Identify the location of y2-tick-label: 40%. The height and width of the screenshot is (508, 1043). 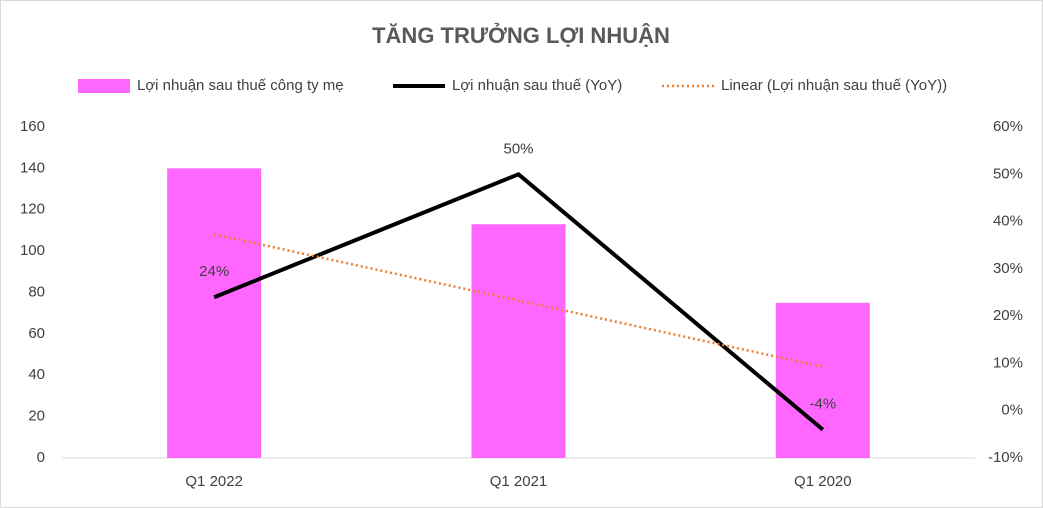
(1008, 221).